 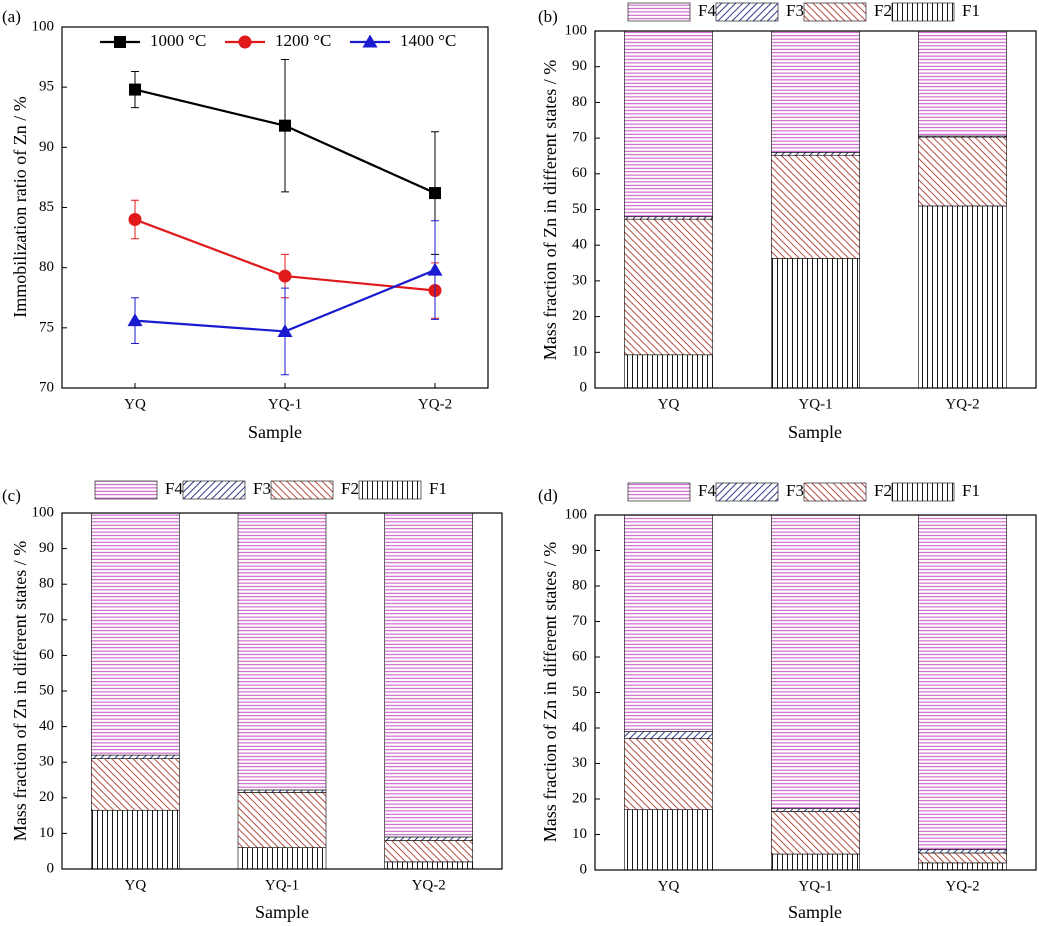 I want to click on x-tick-label: YQ-2, so click(x=962, y=404).